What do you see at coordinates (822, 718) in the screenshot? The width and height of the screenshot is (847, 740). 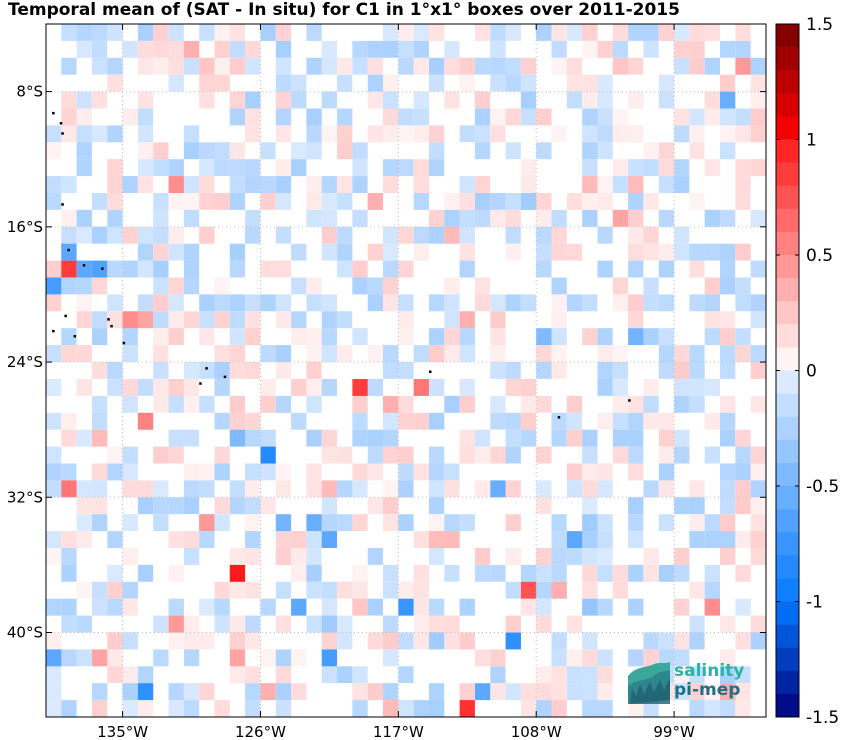 I see `colorbar-tick-label: -1.5` at bounding box center [822, 718].